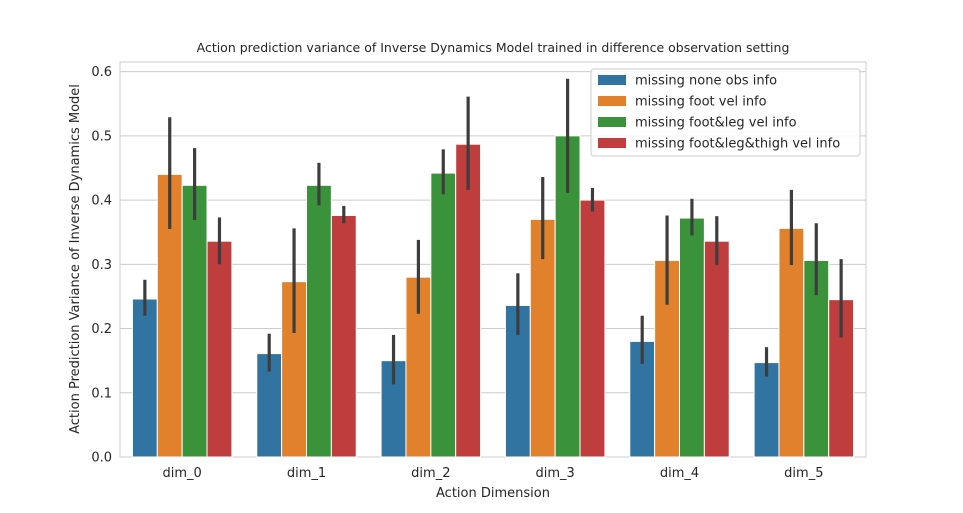 Image resolution: width=963 pixels, height=513 pixels. Describe the element at coordinates (101, 72) in the screenshot. I see `y-tick-label: 0.6` at that location.